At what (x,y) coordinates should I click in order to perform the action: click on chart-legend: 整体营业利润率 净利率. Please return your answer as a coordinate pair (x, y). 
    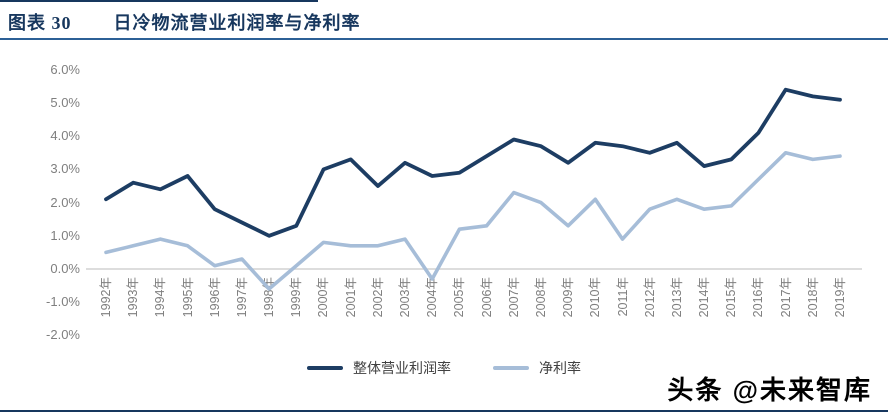
    Looking at the image, I should click on (444, 368).